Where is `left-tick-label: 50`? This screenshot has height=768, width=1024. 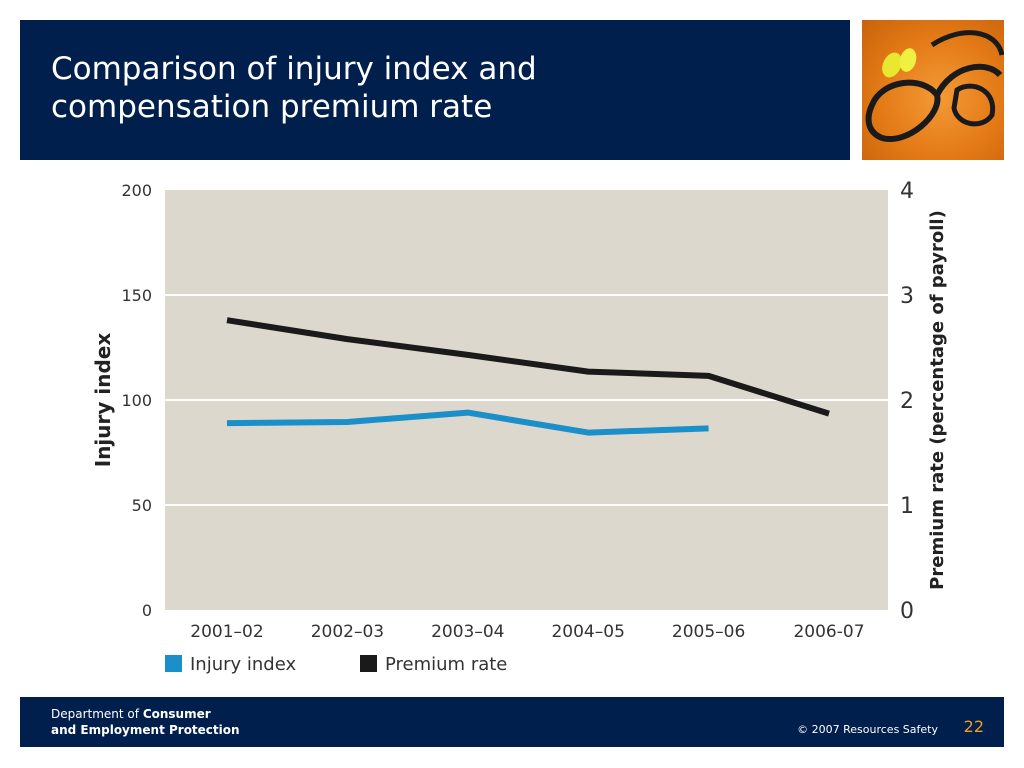
left-tick-label: 50 is located at coordinates (142, 505).